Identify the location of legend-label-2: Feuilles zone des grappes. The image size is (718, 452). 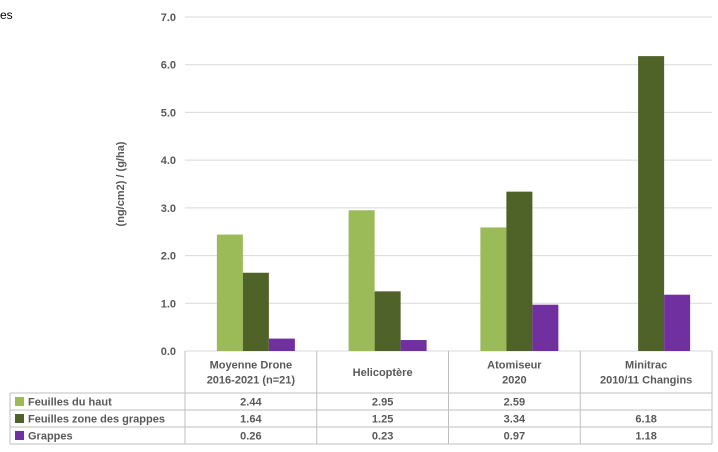
(96, 420).